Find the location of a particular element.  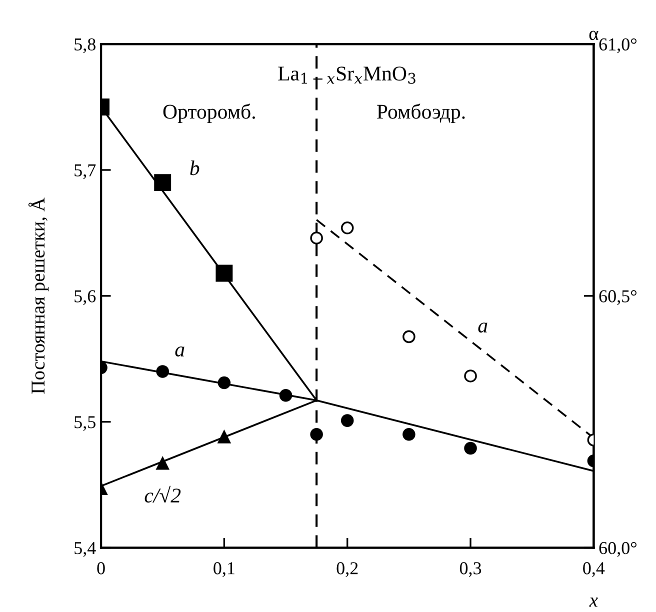

y2-tick-label: 60,0° is located at coordinates (617, 549).